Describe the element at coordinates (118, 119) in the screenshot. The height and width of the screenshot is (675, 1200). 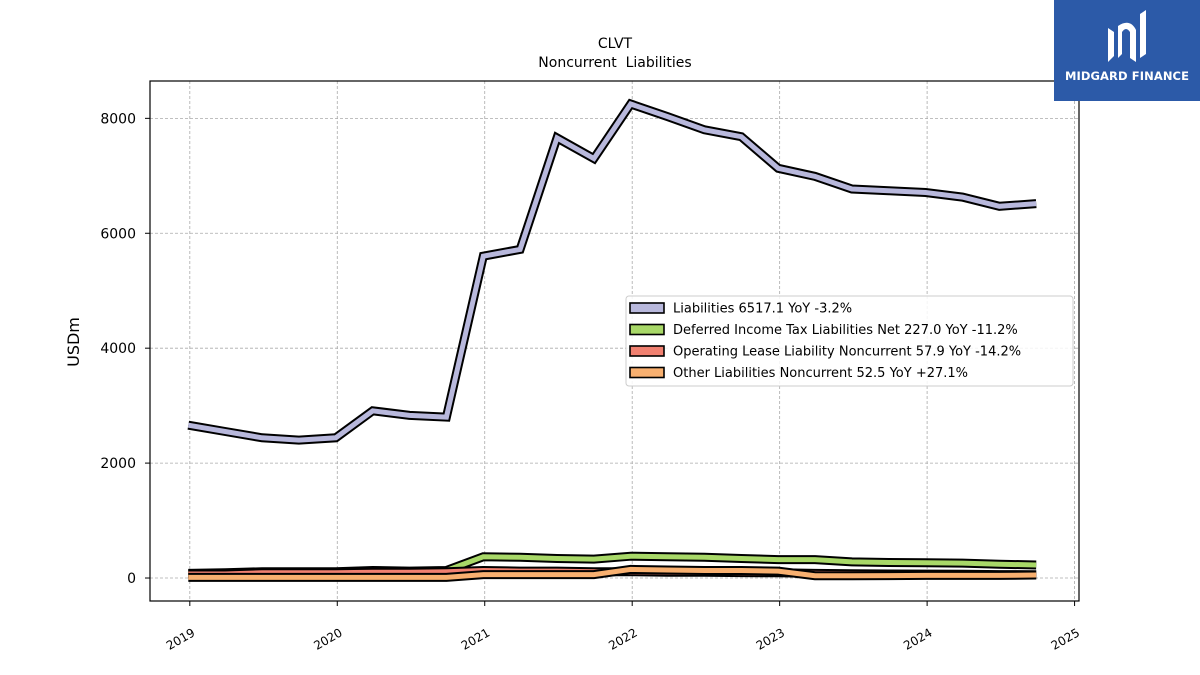
I see `y-tick-label: 8000` at that location.